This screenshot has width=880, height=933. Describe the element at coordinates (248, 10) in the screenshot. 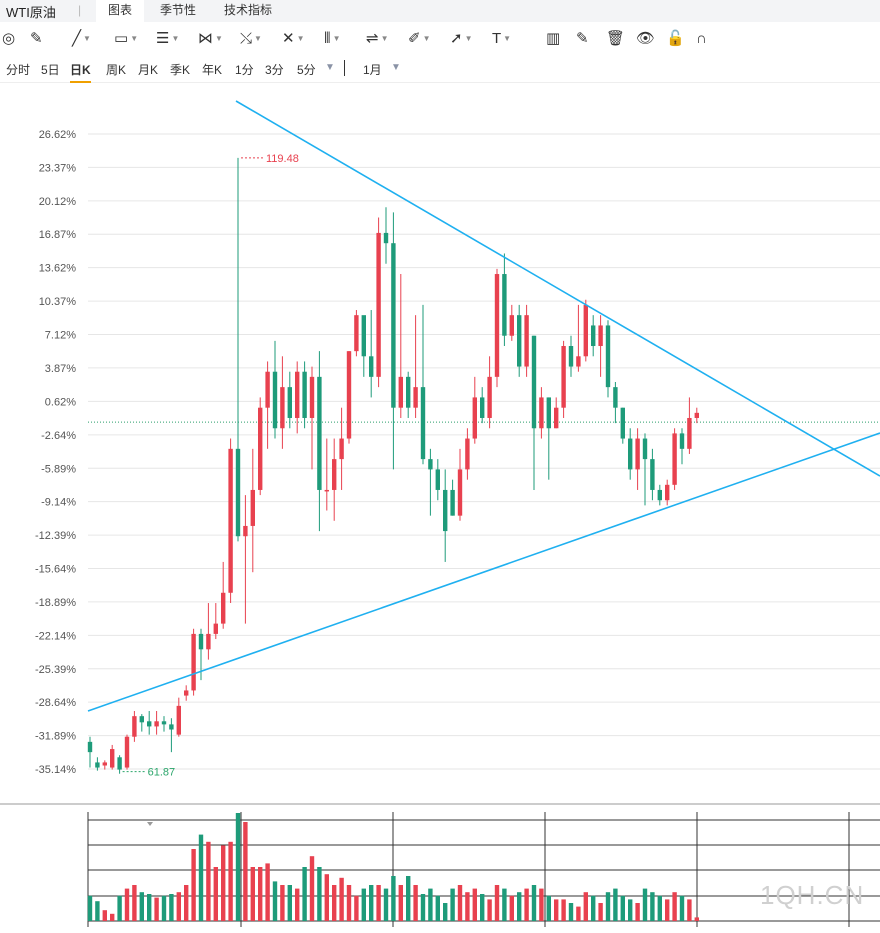

I see `tab-technical-indicators: 技术指标` at that location.